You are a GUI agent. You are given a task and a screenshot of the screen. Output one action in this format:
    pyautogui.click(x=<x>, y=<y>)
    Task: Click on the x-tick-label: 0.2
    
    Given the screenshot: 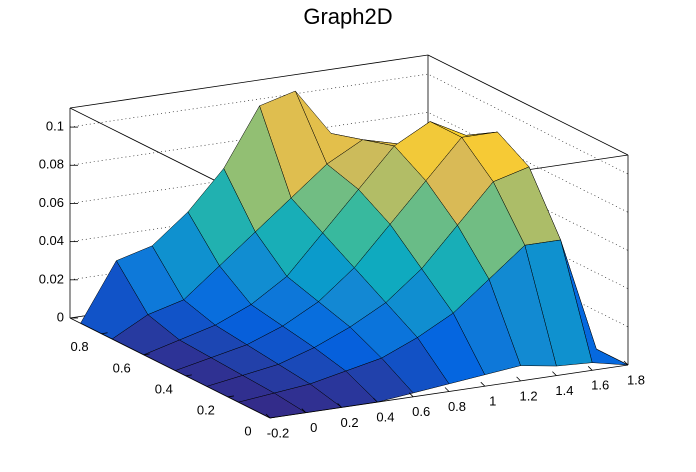 What is the action you would take?
    pyautogui.click(x=350, y=422)
    